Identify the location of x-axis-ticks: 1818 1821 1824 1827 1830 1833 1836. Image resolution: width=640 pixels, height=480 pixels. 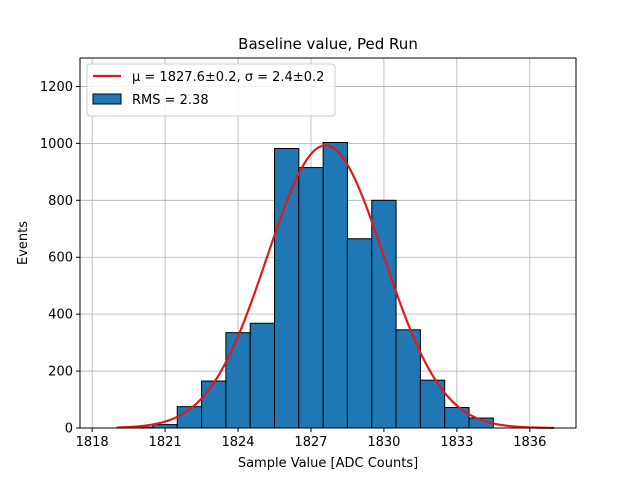
(311, 439).